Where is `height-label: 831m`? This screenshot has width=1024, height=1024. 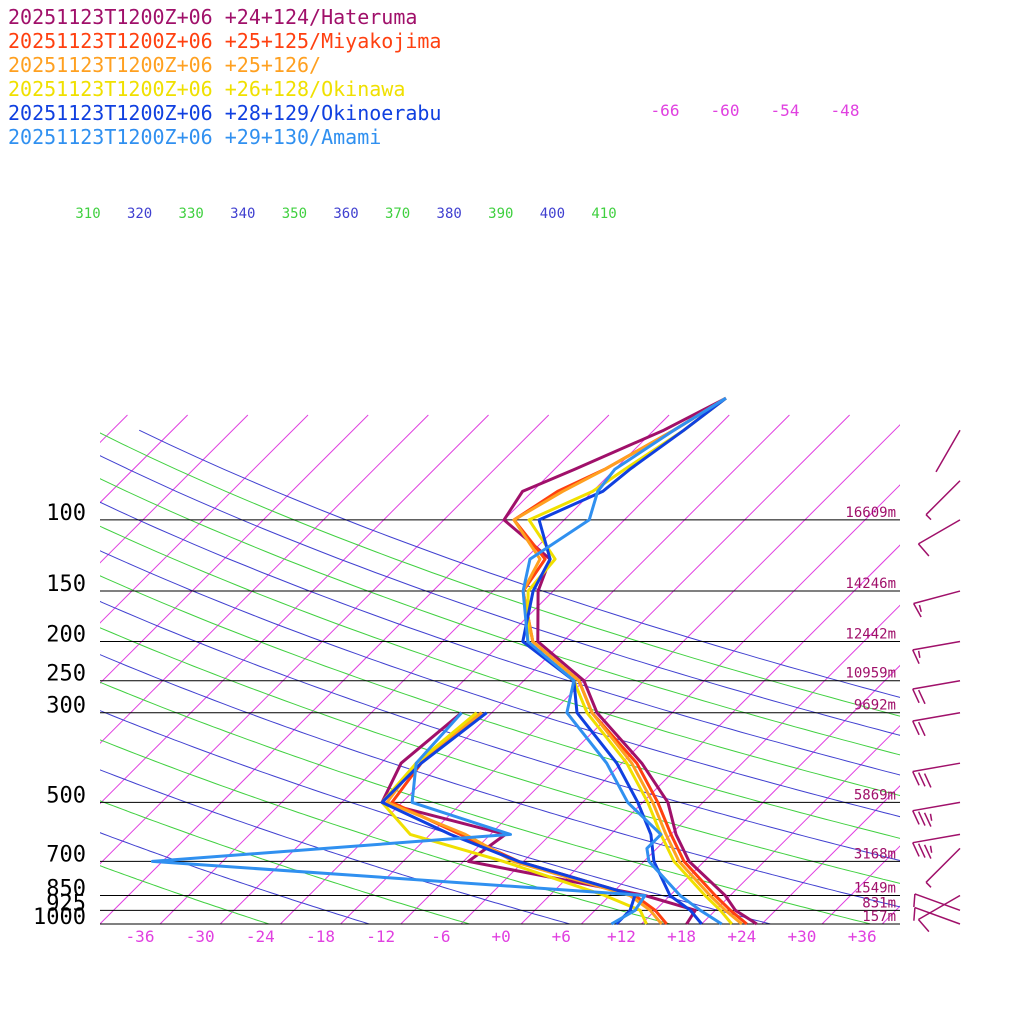 height-label: 831m is located at coordinates (879, 903).